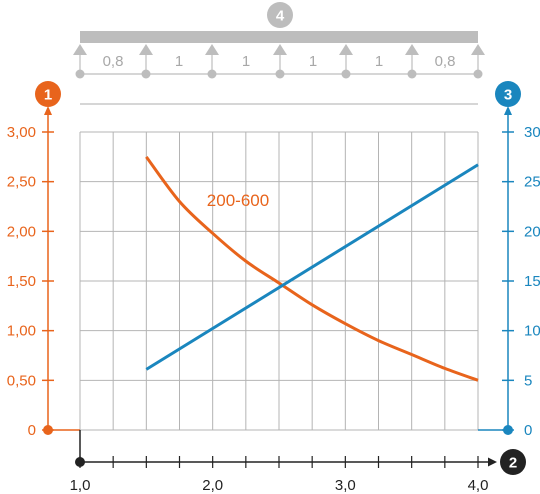 This screenshot has width=540, height=494. What do you see at coordinates (345, 485) in the screenshot?
I see `x-tick-label: 3,0` at bounding box center [345, 485].